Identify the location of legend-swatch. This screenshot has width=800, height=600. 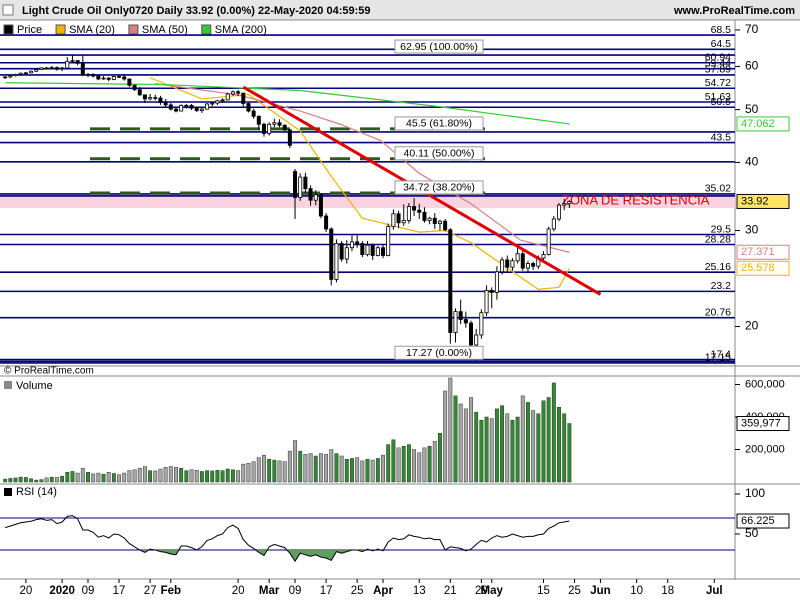
(8, 29).